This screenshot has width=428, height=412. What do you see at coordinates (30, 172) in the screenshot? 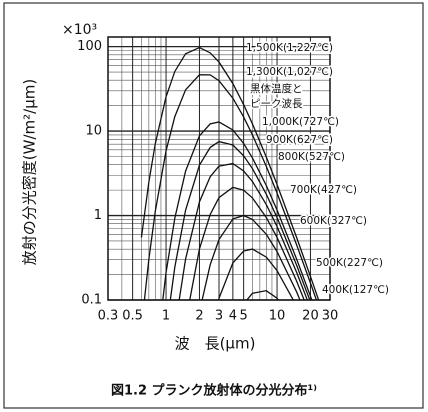
I see `y-axis-label: 放射の分光密度(W/m²/μm)` at bounding box center [30, 172].